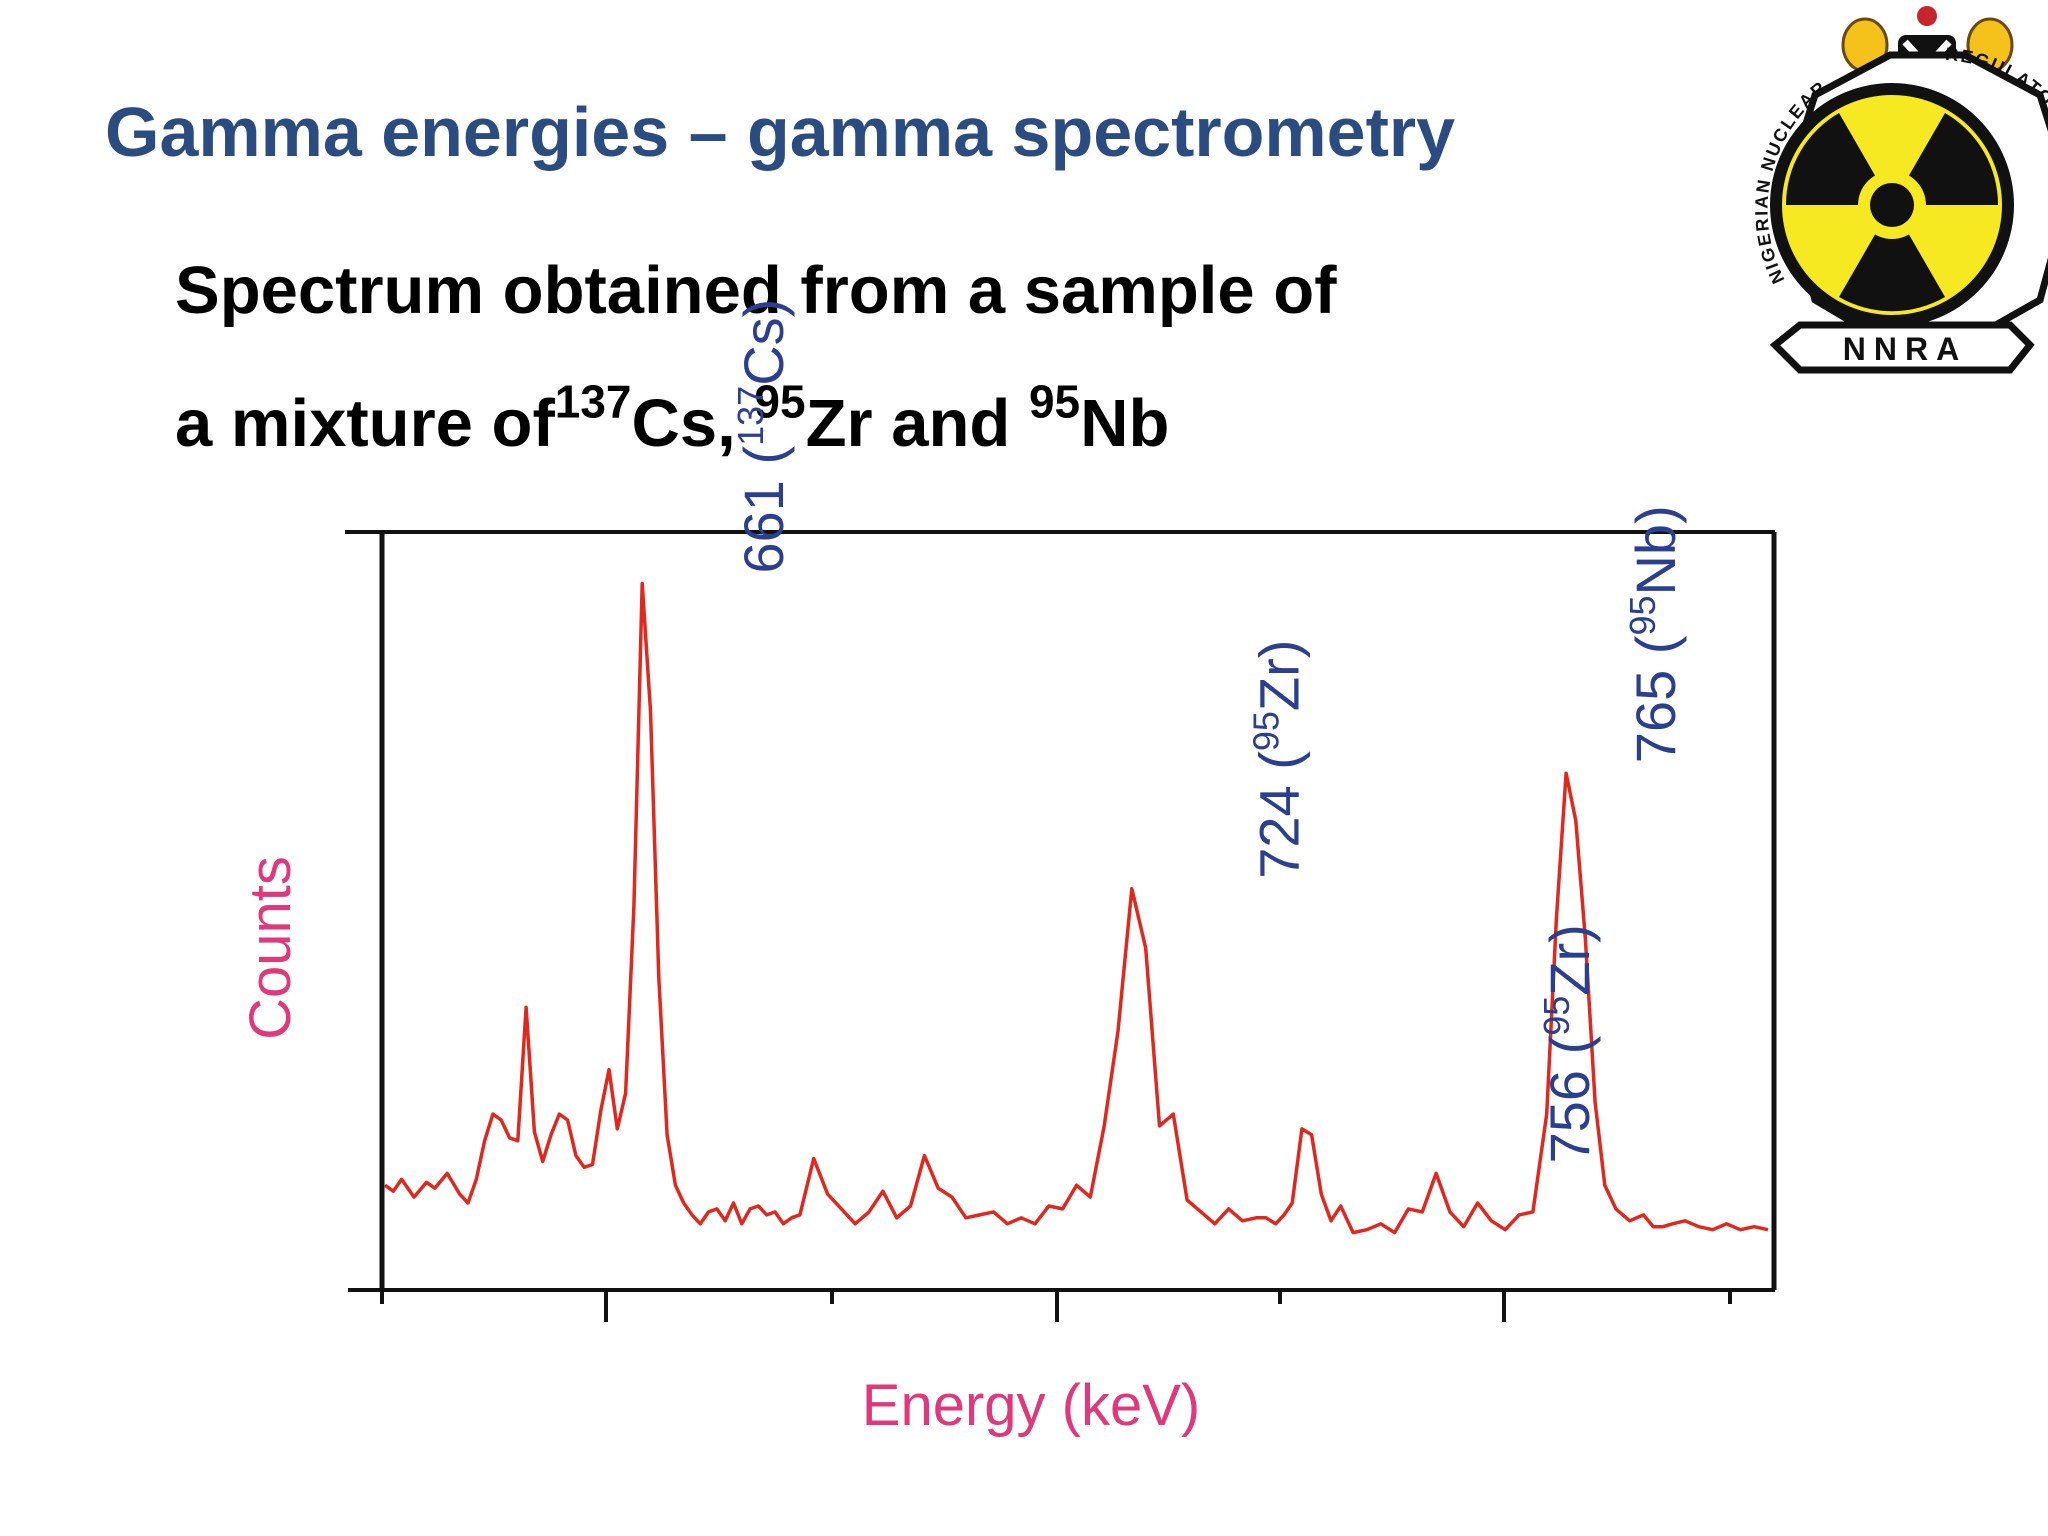 The width and height of the screenshot is (2048, 1536). What do you see at coordinates (1905, 349) in the screenshot?
I see `logo-banner-text: NNRA` at bounding box center [1905, 349].